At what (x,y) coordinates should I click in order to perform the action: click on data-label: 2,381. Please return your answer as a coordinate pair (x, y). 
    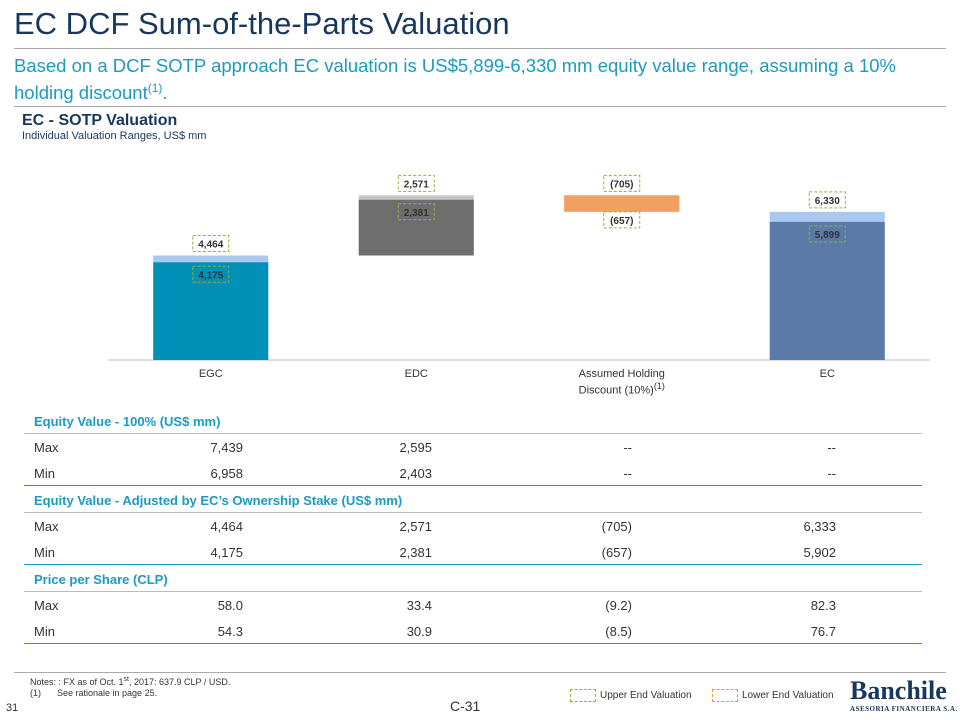
    Looking at the image, I should click on (416, 213).